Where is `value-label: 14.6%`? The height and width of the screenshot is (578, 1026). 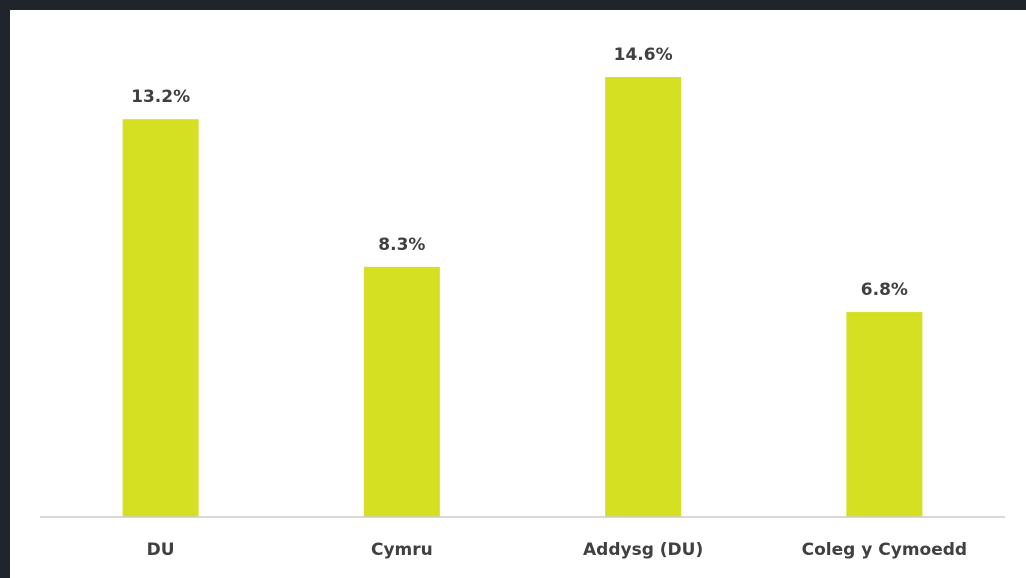
value-label: 14.6% is located at coordinates (643, 55).